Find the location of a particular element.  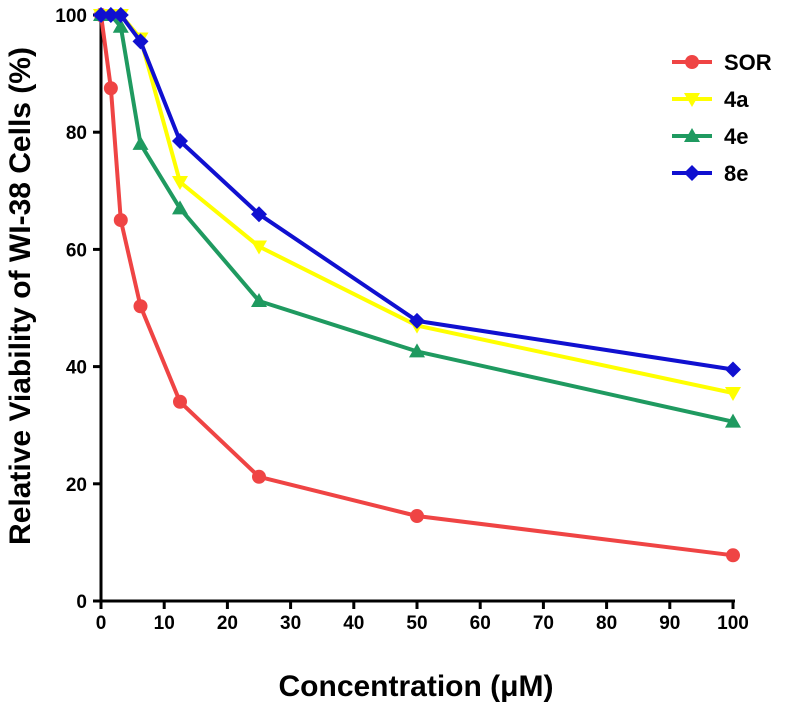

x-tick-label-60: 60 is located at coordinates (480, 623).